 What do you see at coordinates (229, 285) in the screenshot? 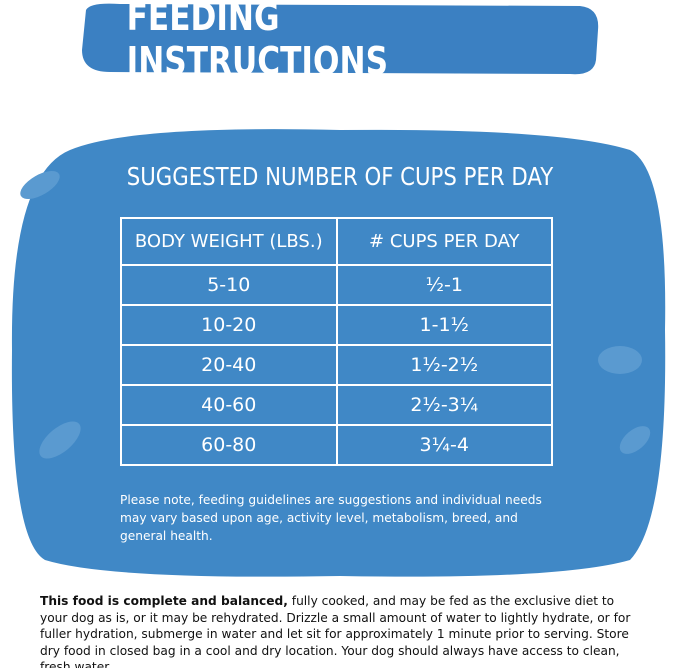
I see `table-cell: 5-10` at bounding box center [229, 285].